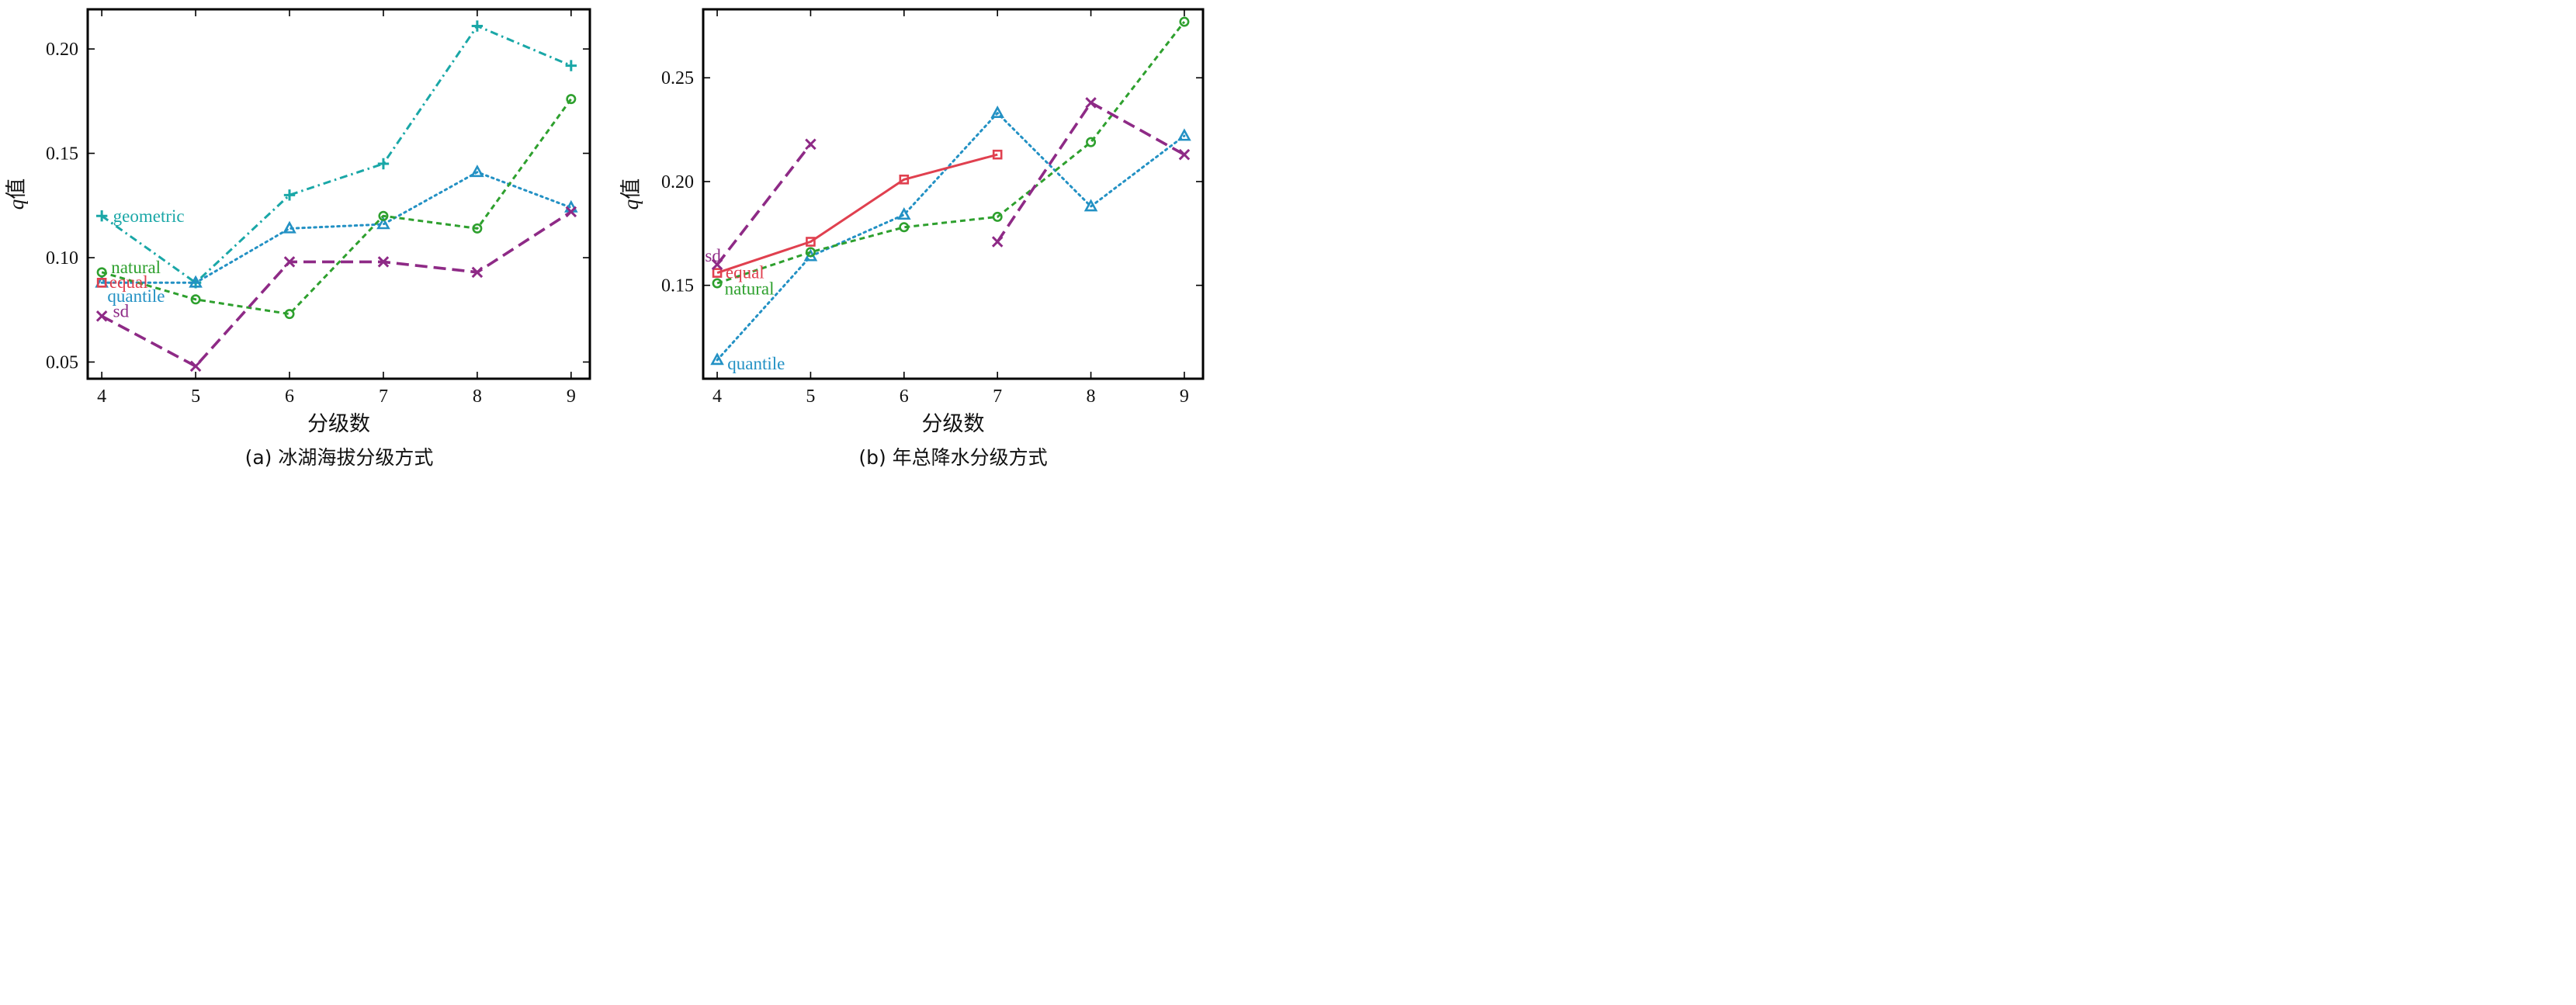 The height and width of the screenshot is (1005, 2576). What do you see at coordinates (149, 216) in the screenshot?
I see `series-label-geometric: geometric` at bounding box center [149, 216].